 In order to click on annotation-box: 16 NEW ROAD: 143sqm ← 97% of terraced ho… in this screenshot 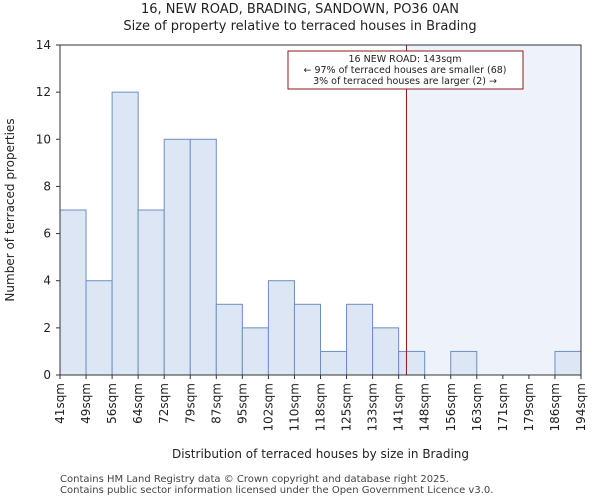, I will do `click(405, 70)`.